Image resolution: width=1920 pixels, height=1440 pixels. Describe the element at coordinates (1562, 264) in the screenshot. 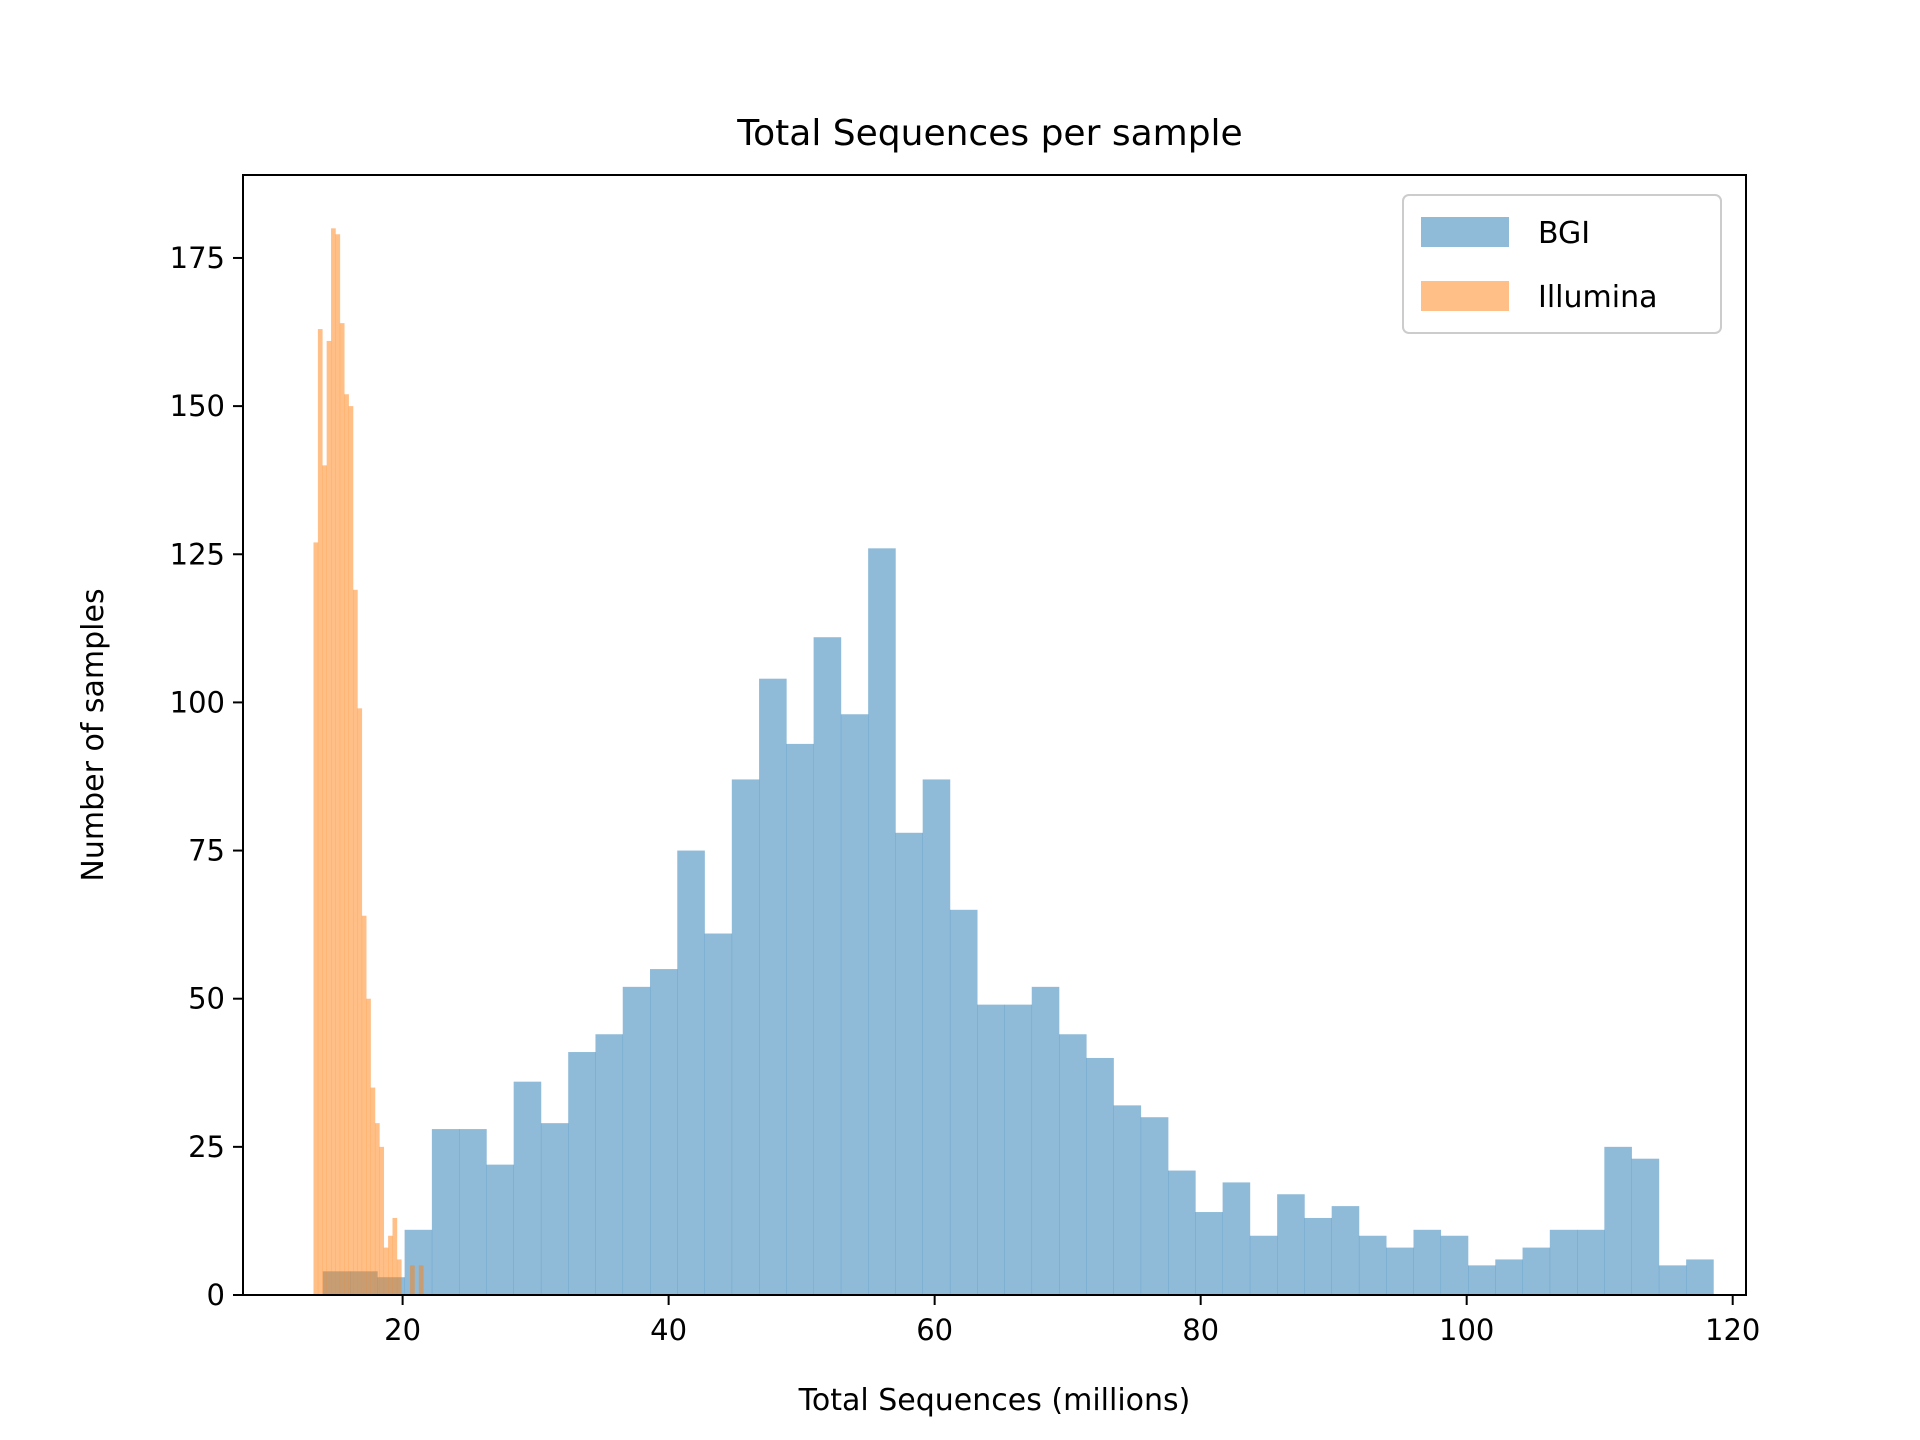

I see `legend: BGI Illumina` at that location.